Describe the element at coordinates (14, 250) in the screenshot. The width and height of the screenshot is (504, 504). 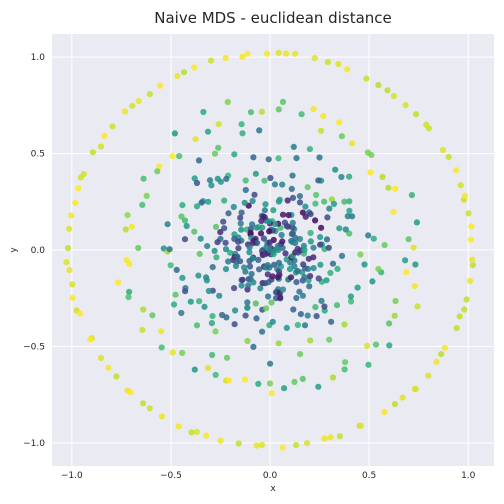
I see `y-axis-label: y` at that location.